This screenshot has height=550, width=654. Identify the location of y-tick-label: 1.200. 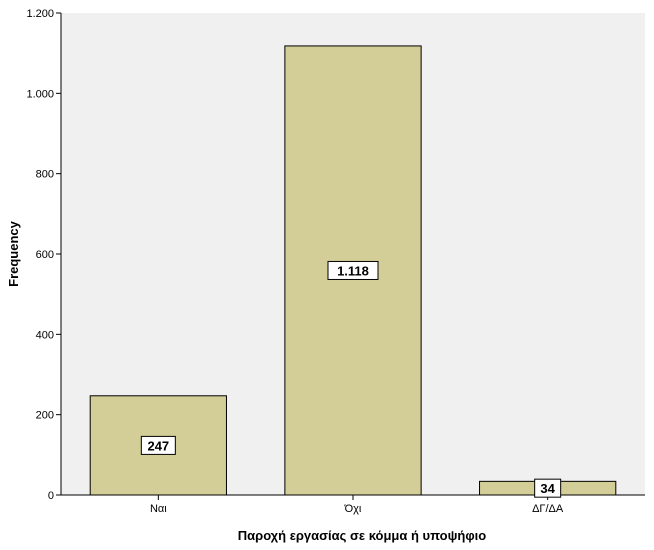
(40, 14).